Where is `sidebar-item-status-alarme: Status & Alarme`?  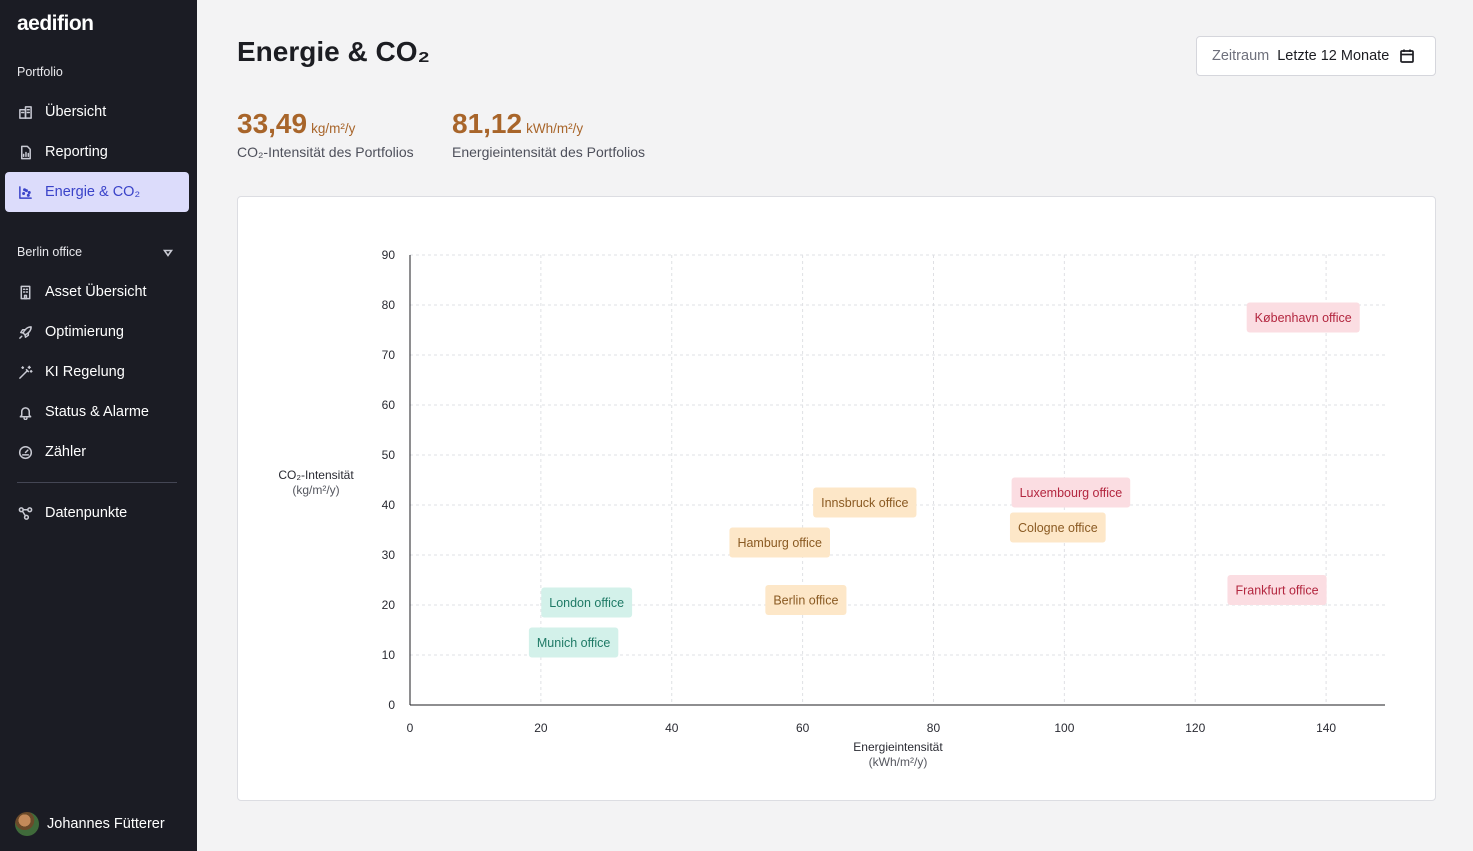 sidebar-item-status-alarme: Status & Alarme is located at coordinates (97, 412).